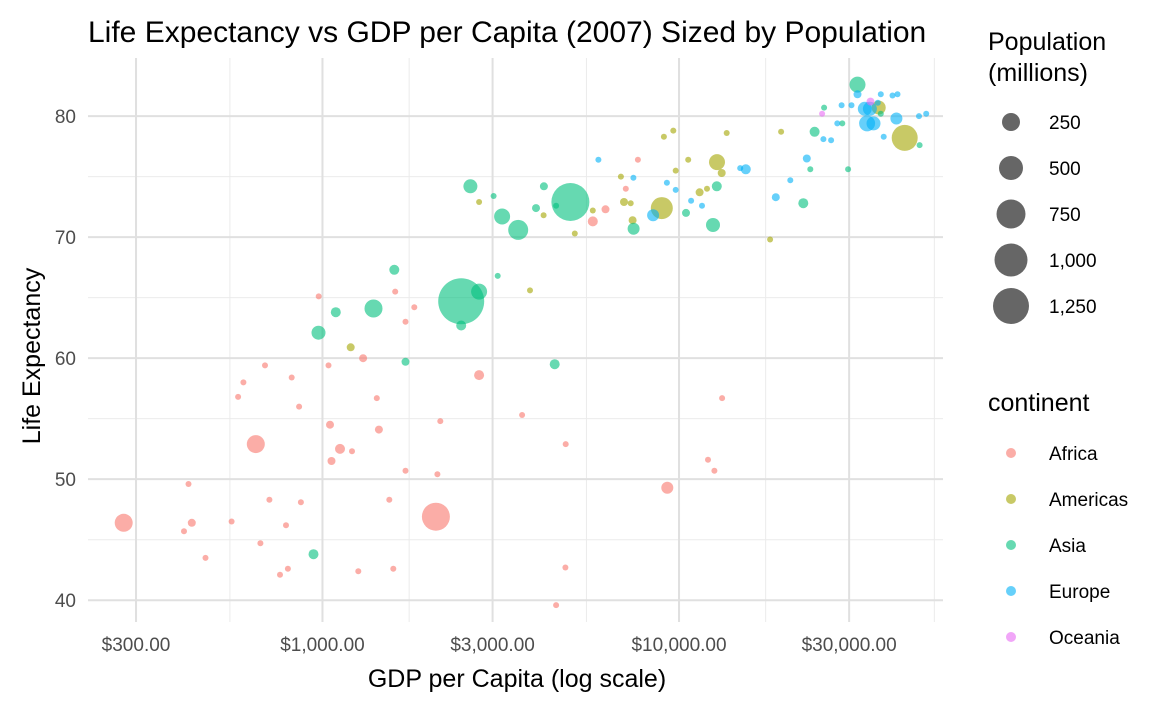 The width and height of the screenshot is (1176, 706). Describe the element at coordinates (1079, 592) in the screenshot. I see `color-legend-label: Europe` at that location.